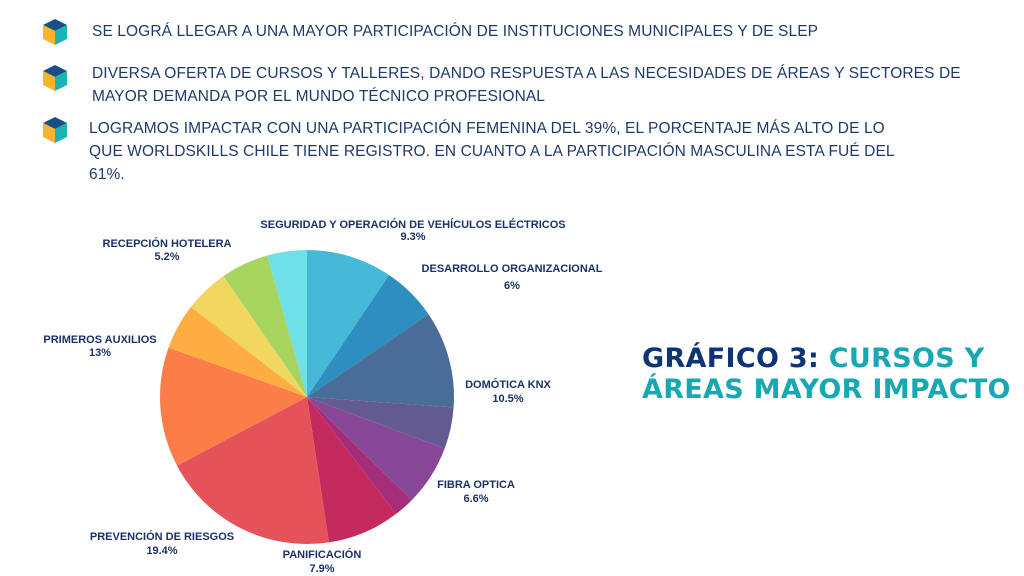 Image resolution: width=1024 pixels, height=576 pixels. What do you see at coordinates (99, 340) in the screenshot?
I see `slice-label: PRIMEROS AUXILIOS` at bounding box center [99, 340].